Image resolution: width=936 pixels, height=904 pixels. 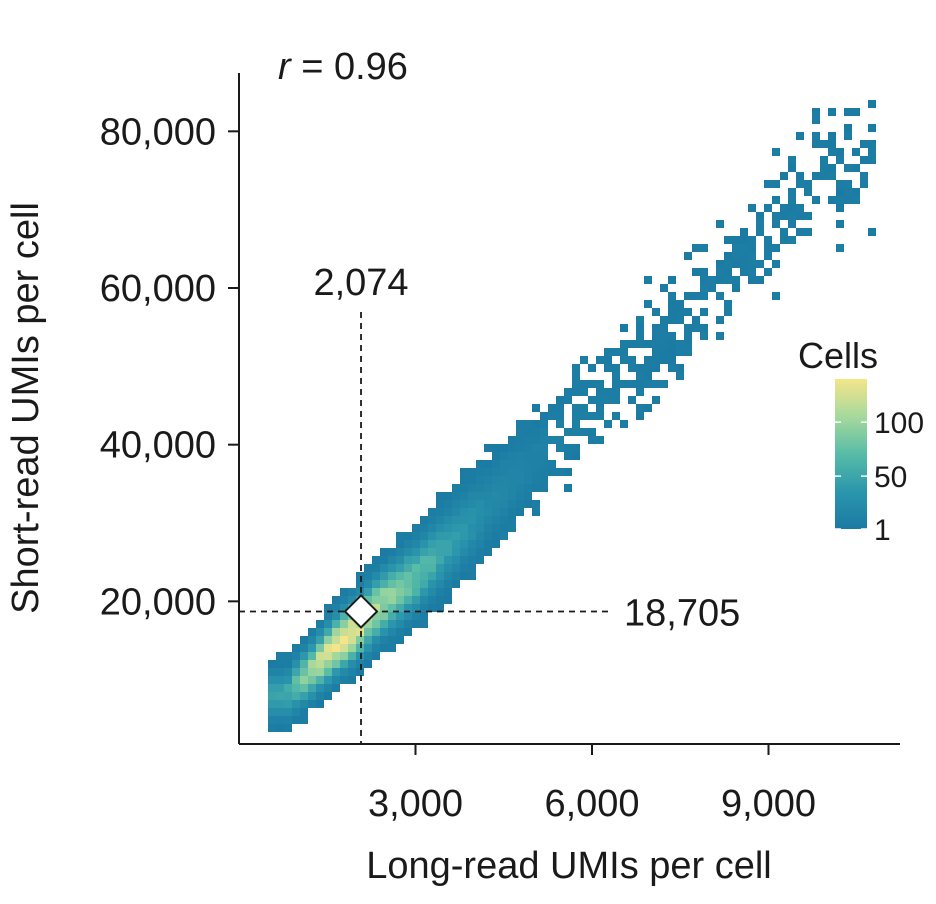 What do you see at coordinates (899, 423) in the screenshot?
I see `legend-tick-label: 100` at bounding box center [899, 423].